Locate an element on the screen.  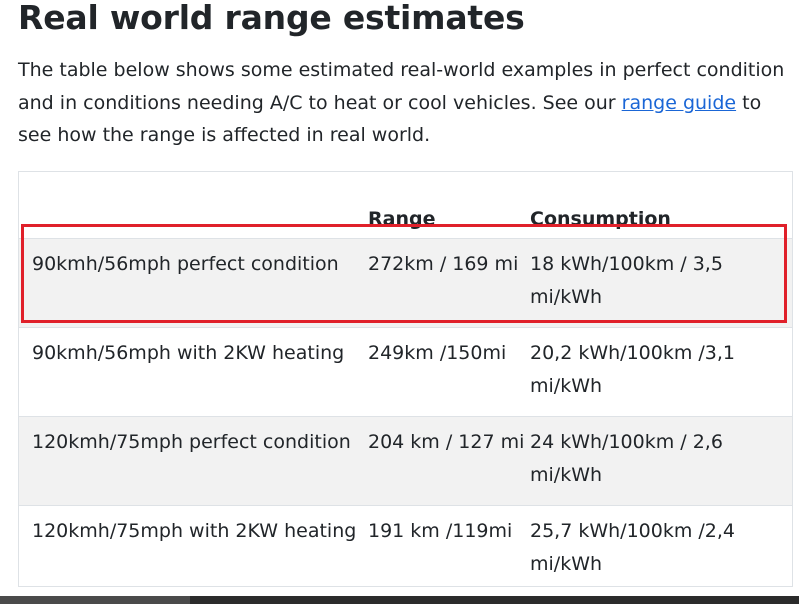
header-range: Range is located at coordinates (402, 219).